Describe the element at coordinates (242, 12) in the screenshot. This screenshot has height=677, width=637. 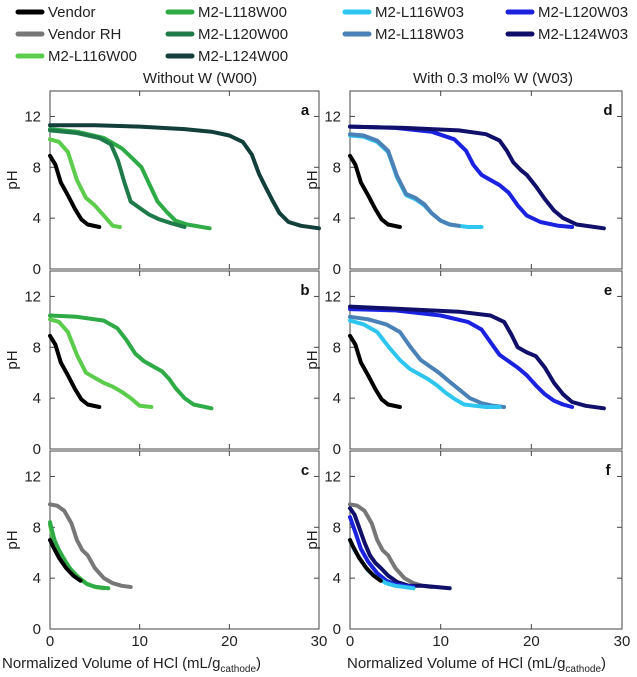
I see `legend-label: M2-L118W00` at that location.